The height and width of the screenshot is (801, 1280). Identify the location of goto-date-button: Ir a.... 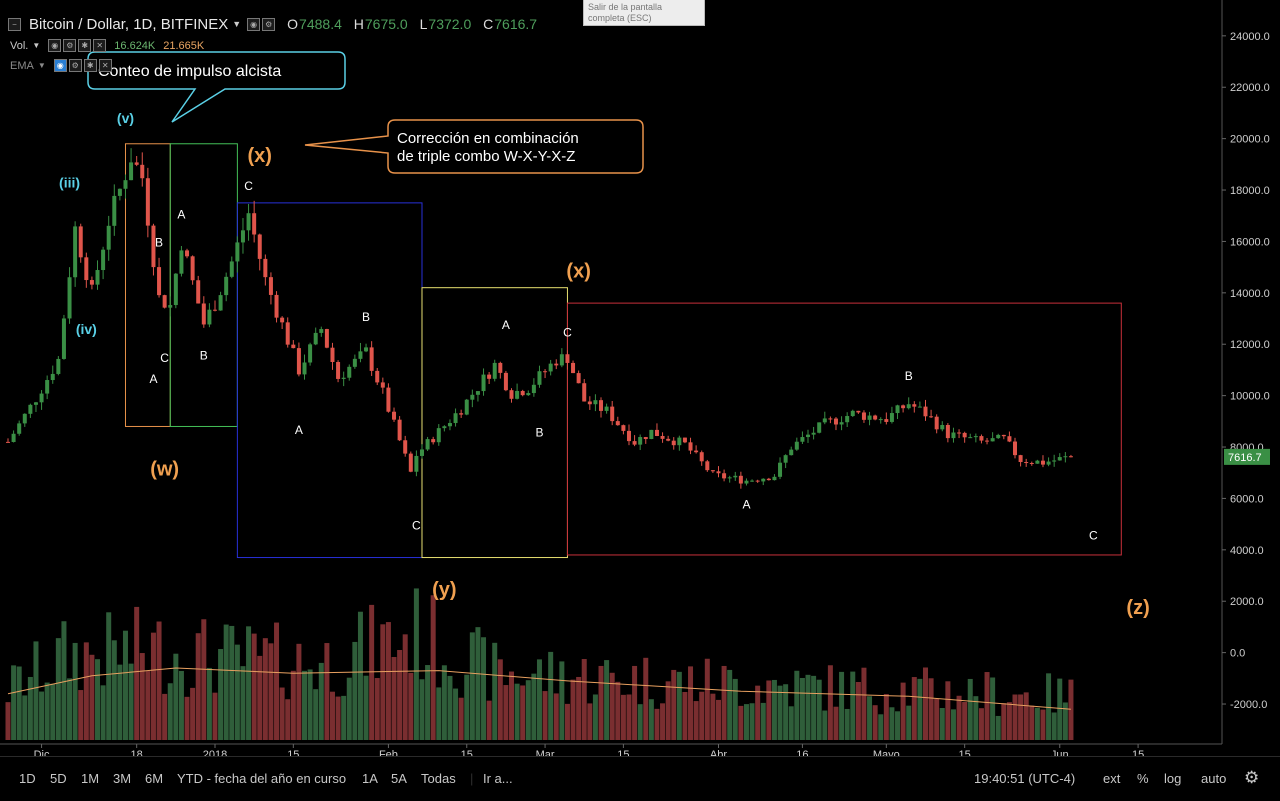
(498, 778).